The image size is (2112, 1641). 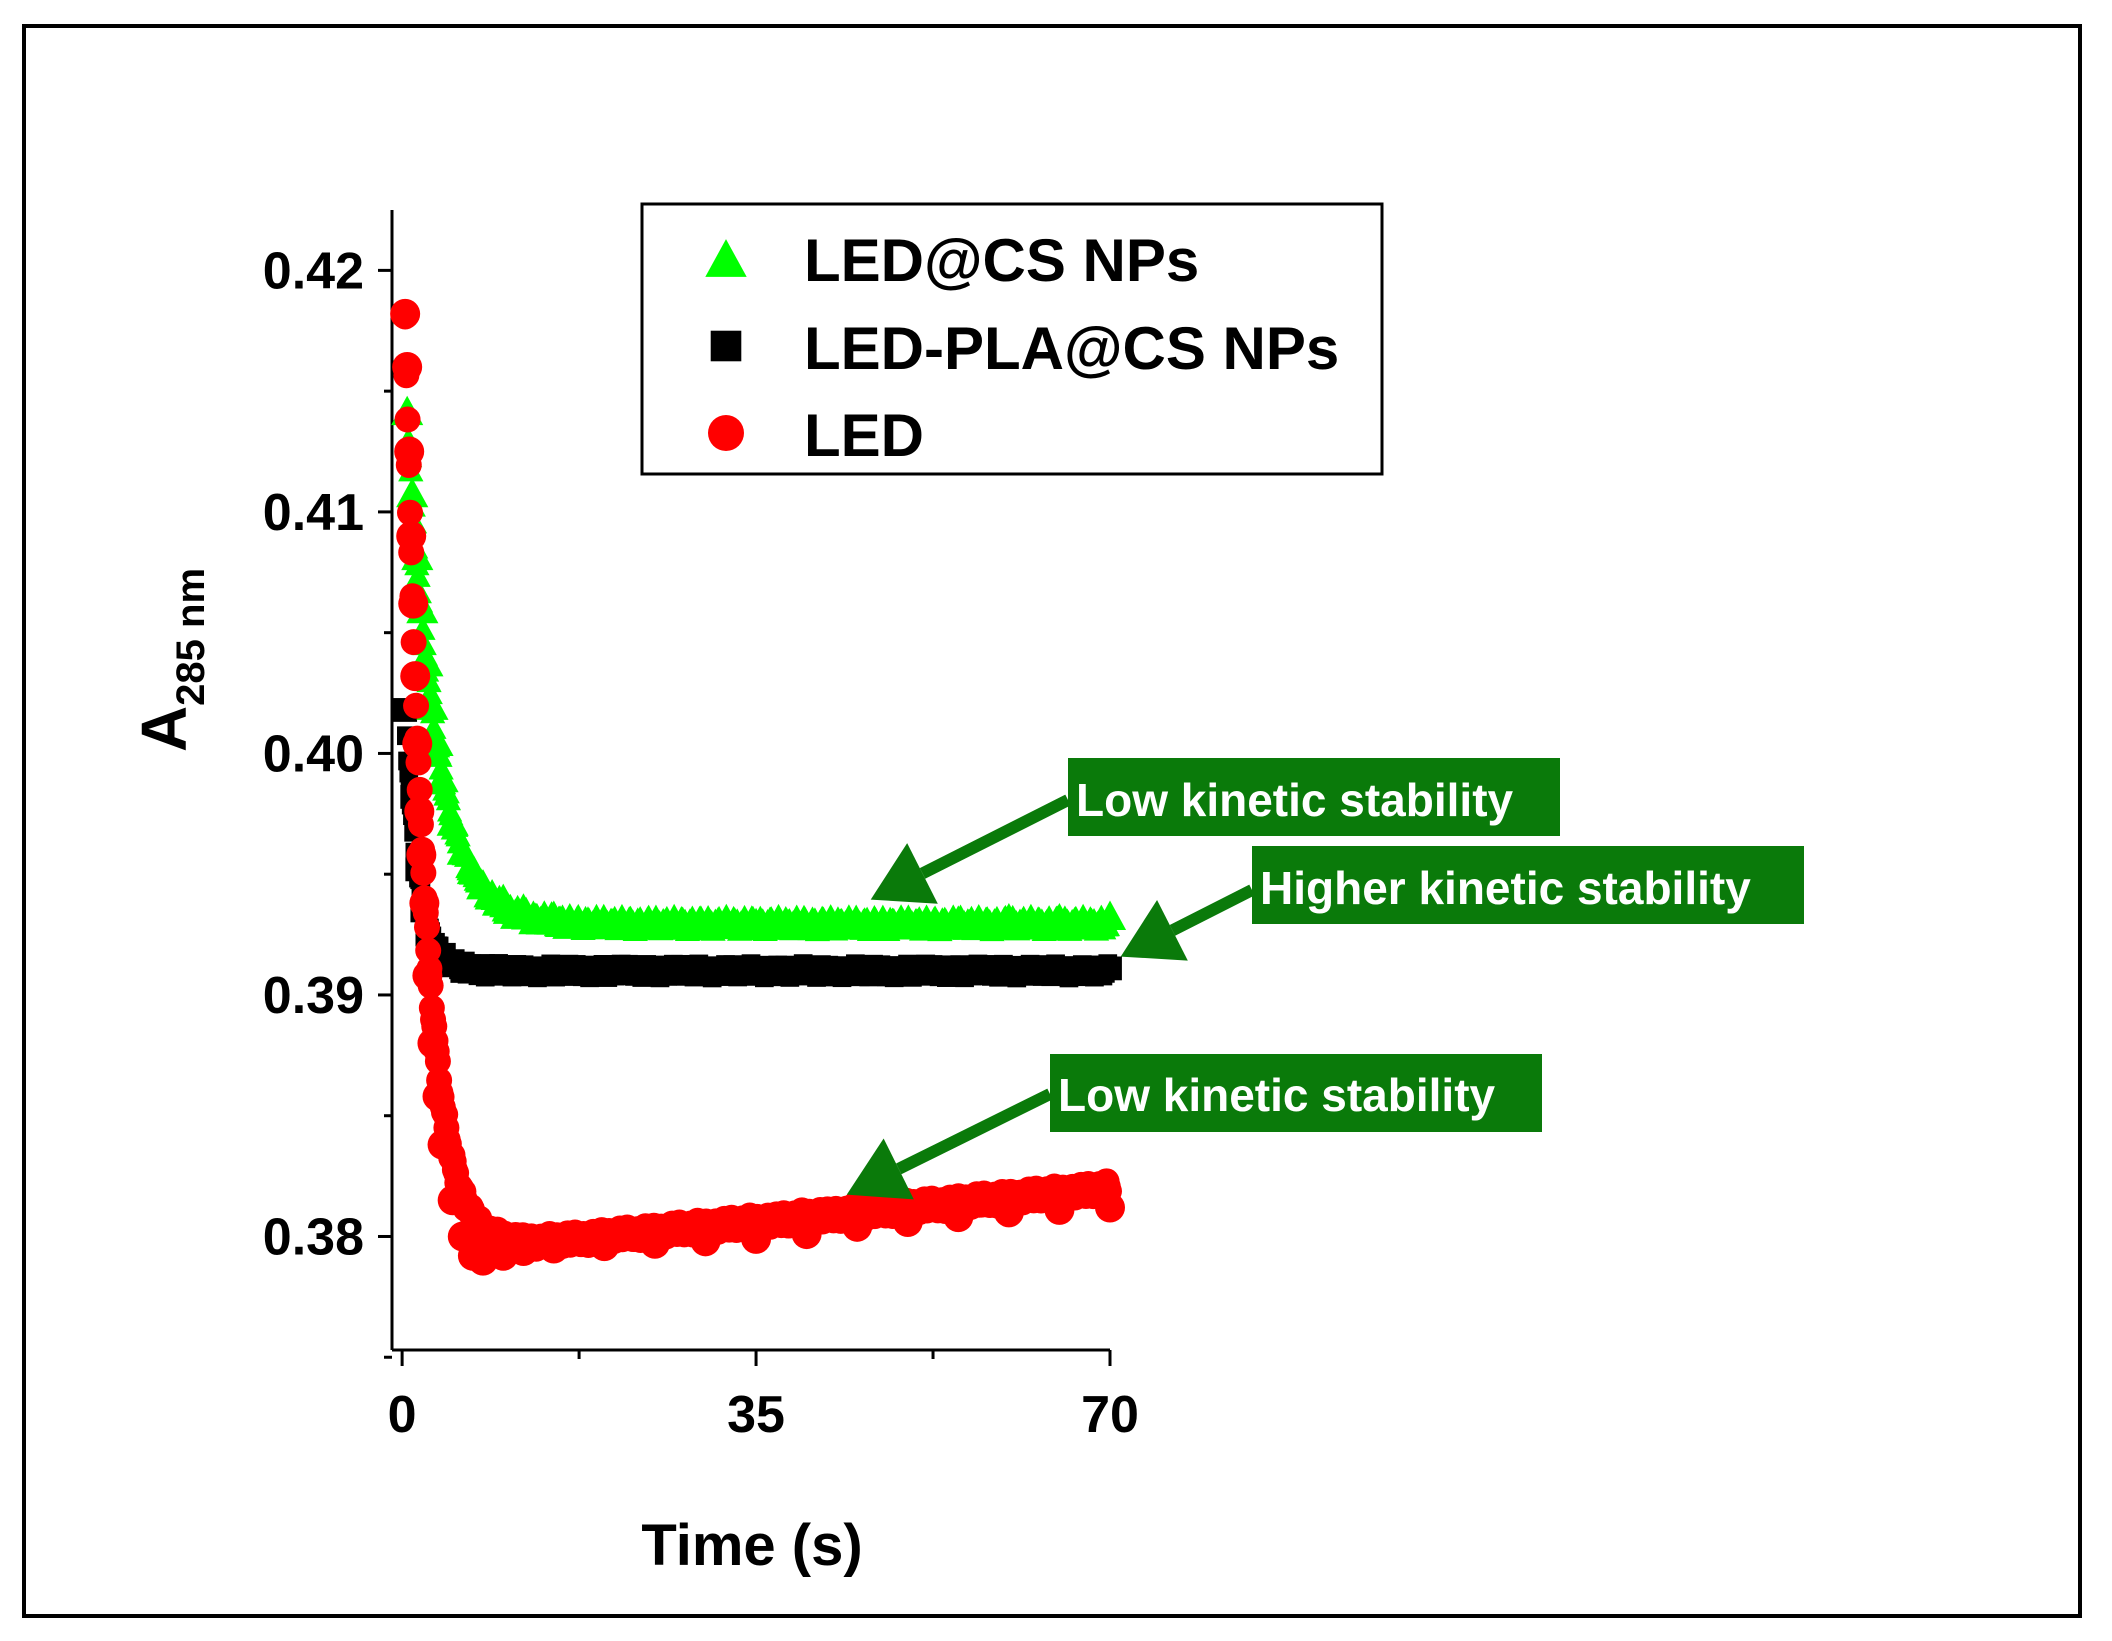 I want to click on annotation-arrow-middle, so click(x=1212, y=910).